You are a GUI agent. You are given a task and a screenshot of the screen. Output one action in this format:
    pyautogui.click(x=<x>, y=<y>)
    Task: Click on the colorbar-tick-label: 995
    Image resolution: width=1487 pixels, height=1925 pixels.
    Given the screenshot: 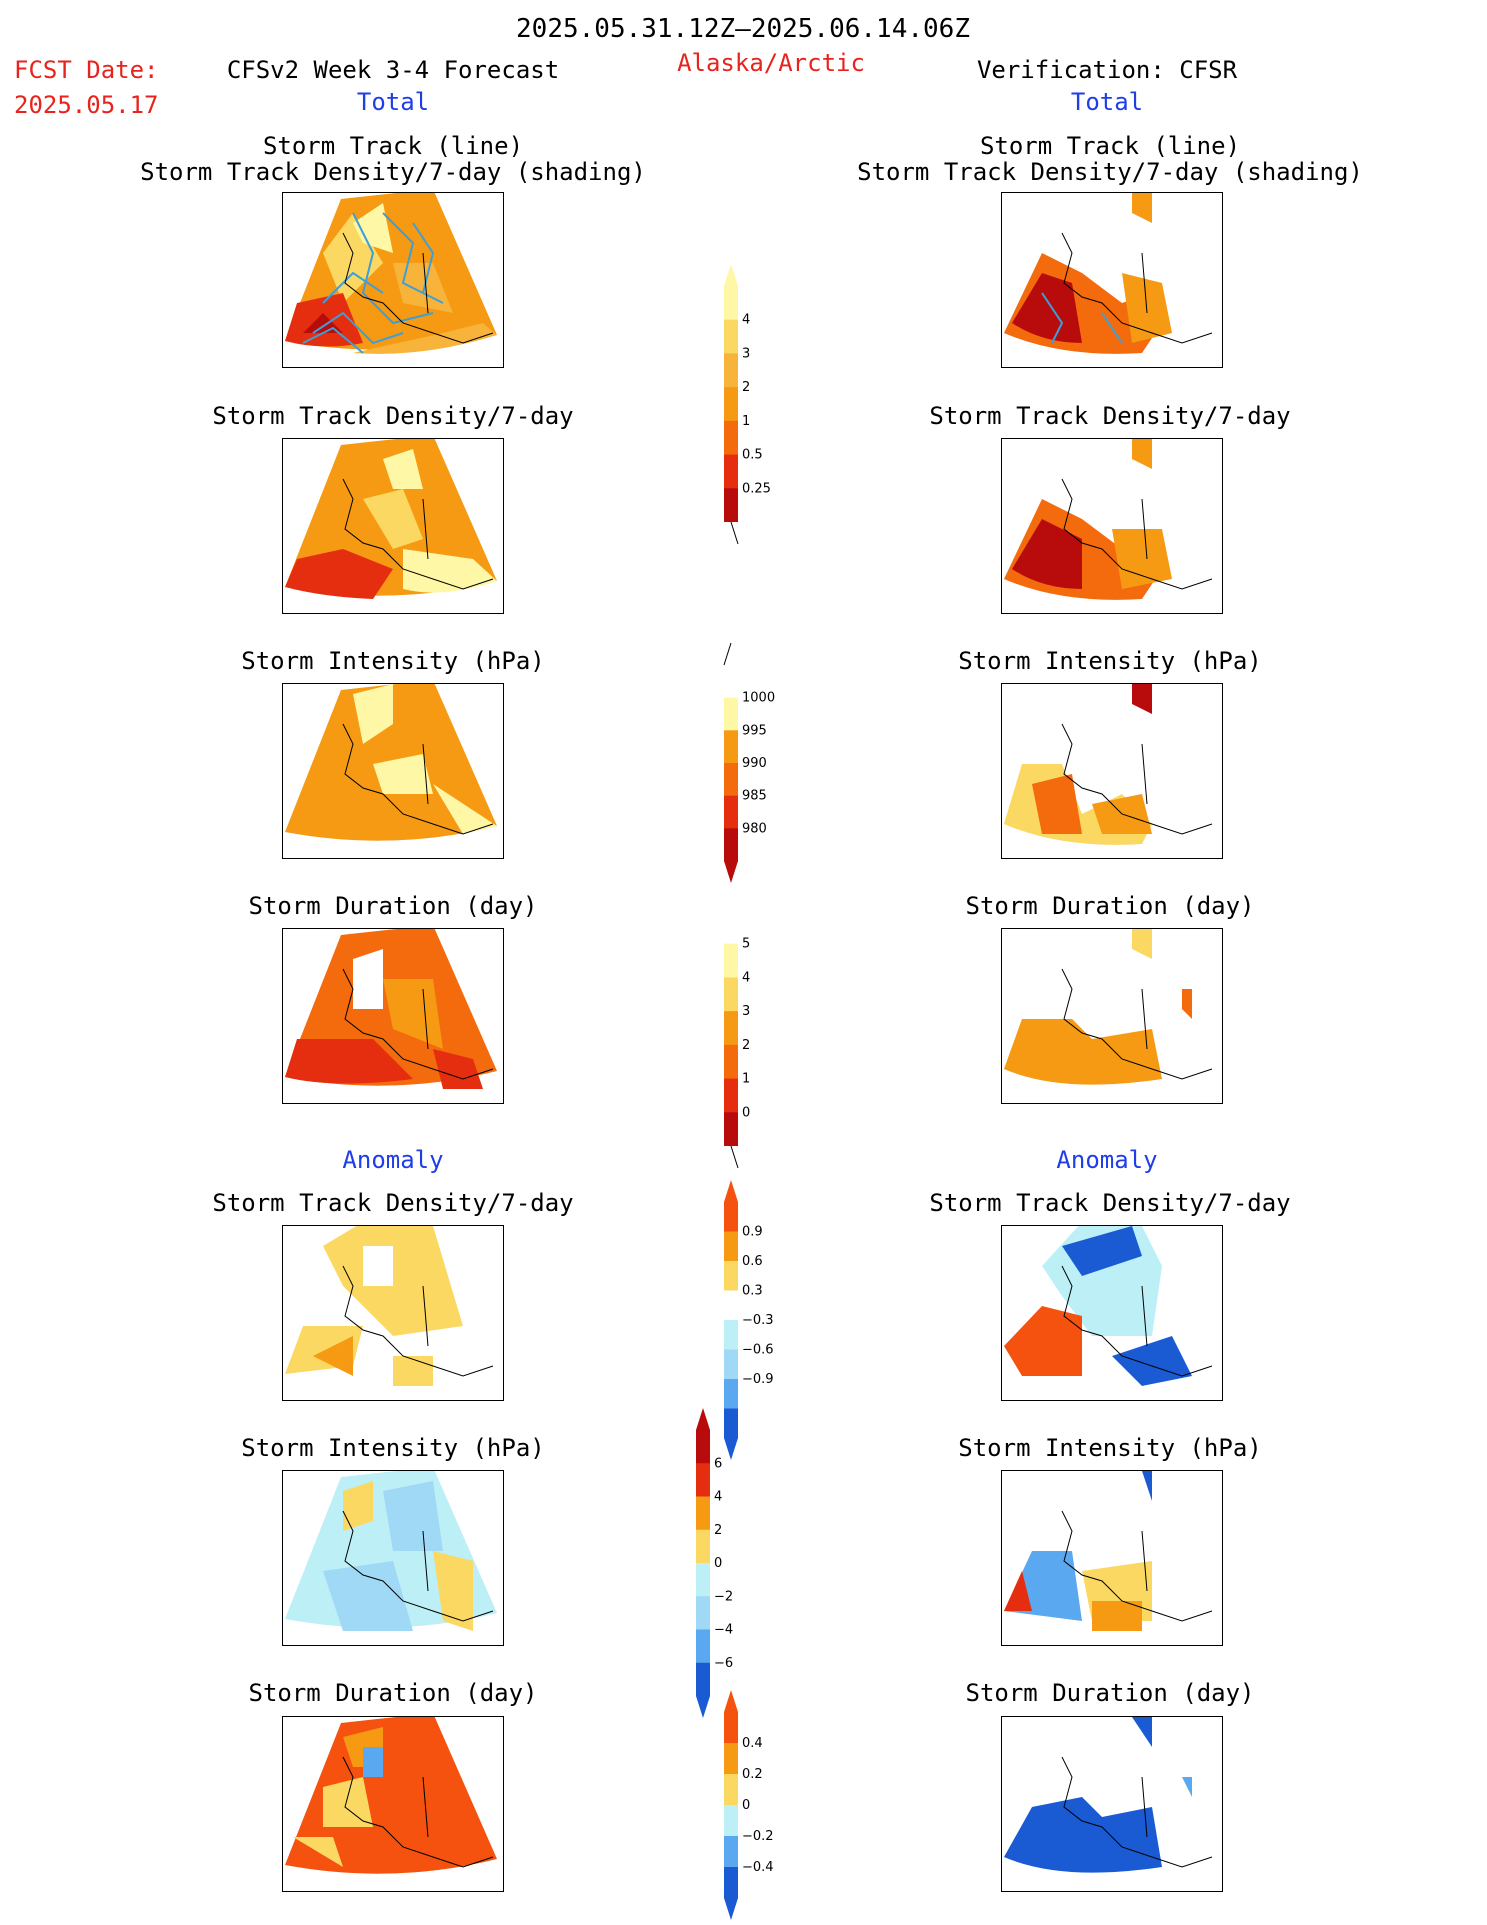 What is the action you would take?
    pyautogui.click(x=754, y=730)
    